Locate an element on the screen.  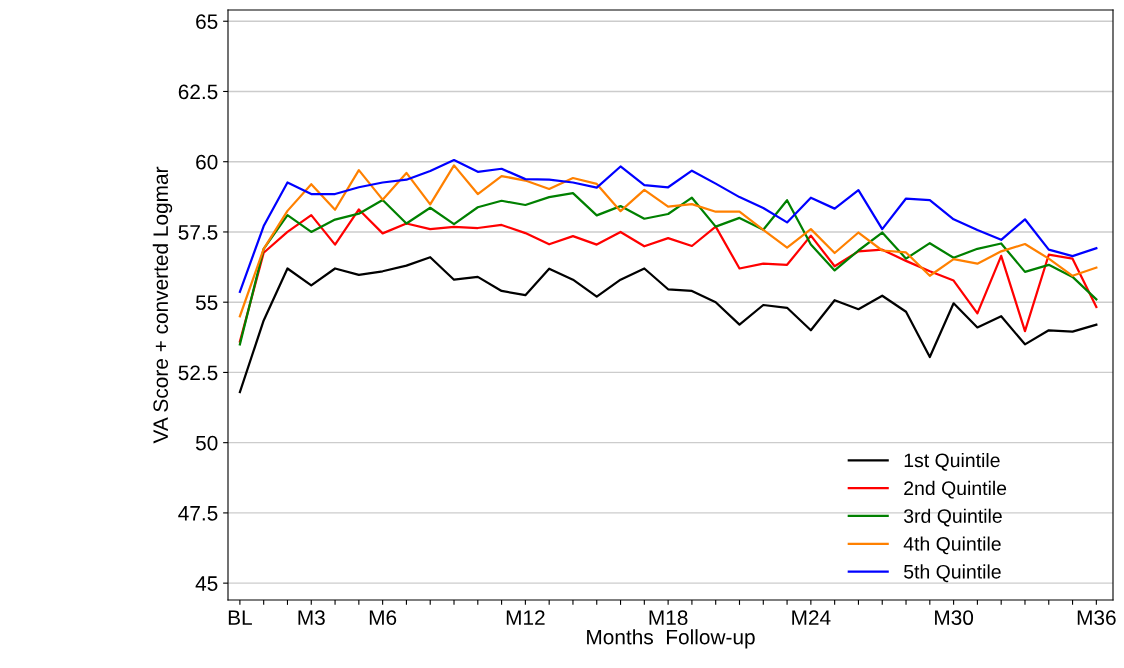
y-tick-label: 65 is located at coordinates (207, 21).